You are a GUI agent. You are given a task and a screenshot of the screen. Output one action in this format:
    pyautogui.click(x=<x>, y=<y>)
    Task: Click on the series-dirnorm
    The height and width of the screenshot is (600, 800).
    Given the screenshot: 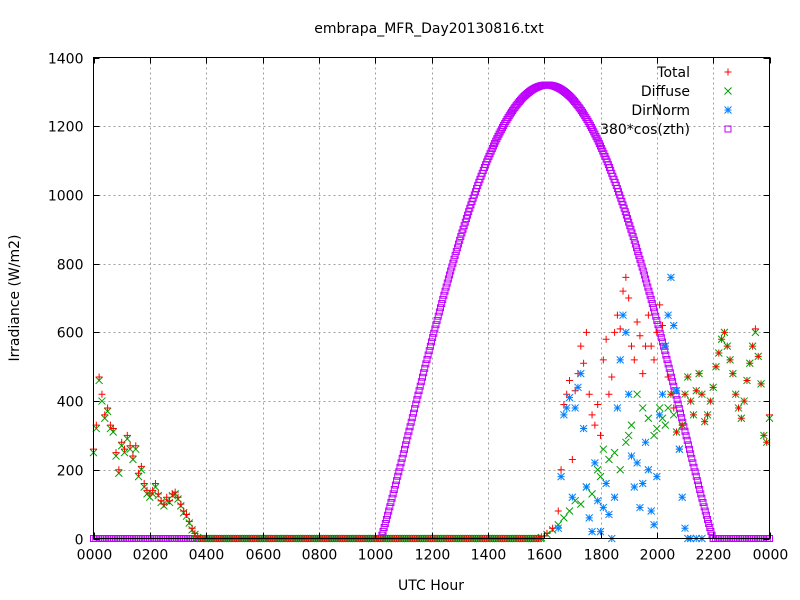 What is the action you would take?
    pyautogui.click(x=630, y=408)
    